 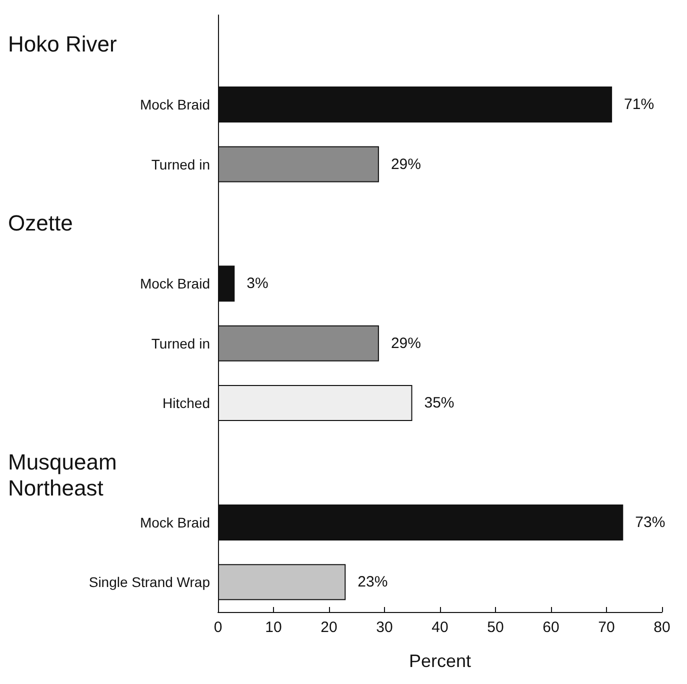 I want to click on x-tick-label: 60, so click(x=551, y=627).